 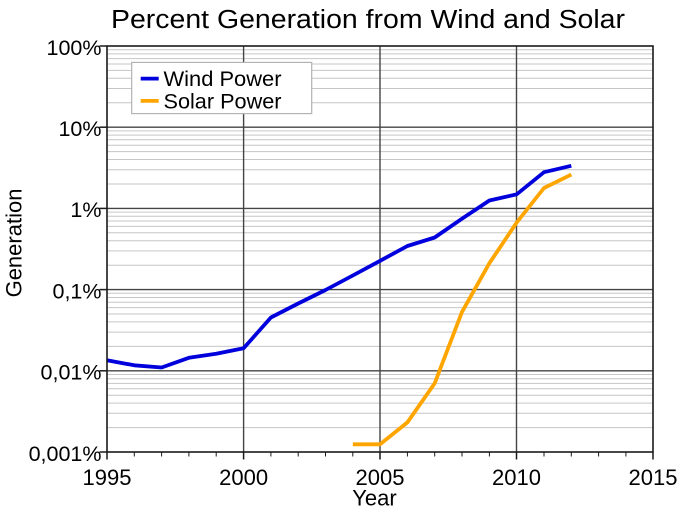 I want to click on svg-text: 2010, so click(x=516, y=477).